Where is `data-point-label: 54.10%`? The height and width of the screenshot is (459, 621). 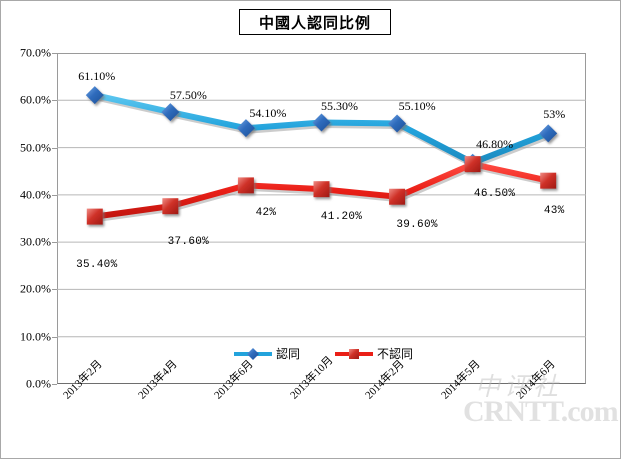
data-point-label: 54.10% is located at coordinates (268, 113).